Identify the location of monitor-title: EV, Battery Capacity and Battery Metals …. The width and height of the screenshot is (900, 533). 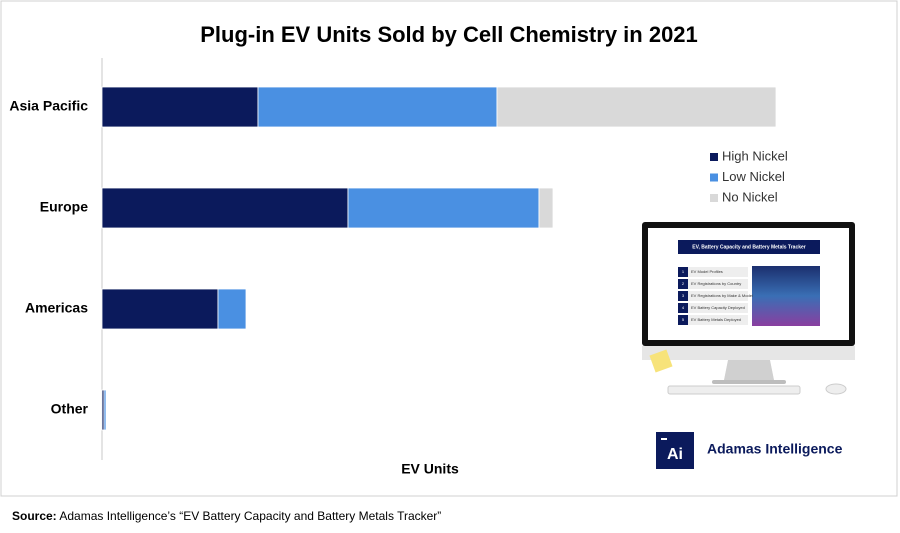
(749, 247).